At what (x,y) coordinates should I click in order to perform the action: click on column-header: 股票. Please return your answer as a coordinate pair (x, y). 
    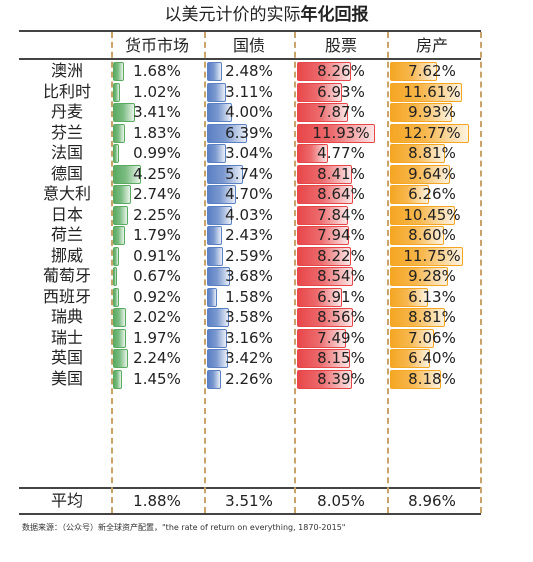
    Looking at the image, I should click on (340, 45).